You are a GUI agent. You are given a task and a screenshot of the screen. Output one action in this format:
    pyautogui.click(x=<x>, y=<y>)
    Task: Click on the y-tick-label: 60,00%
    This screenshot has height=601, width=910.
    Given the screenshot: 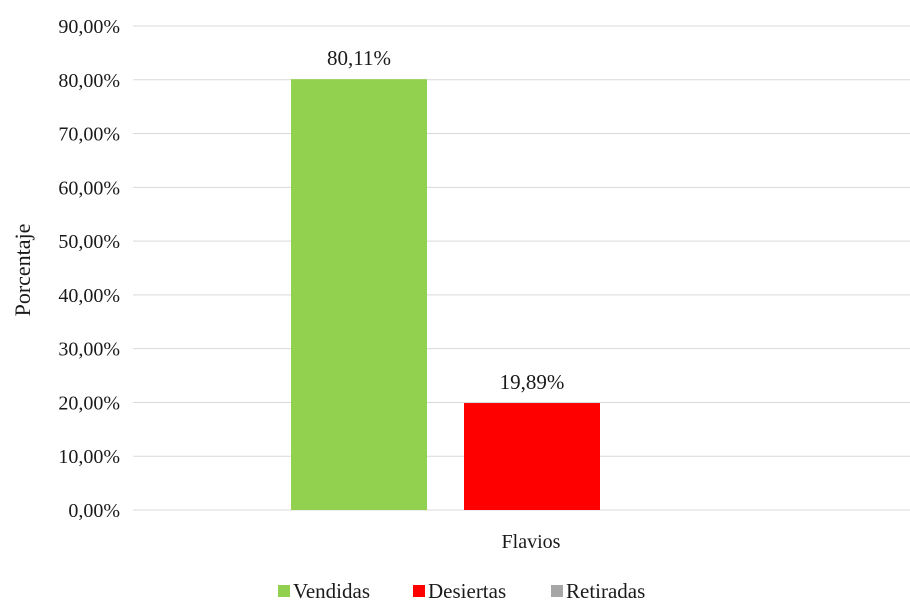 What is the action you would take?
    pyautogui.click(x=89, y=188)
    